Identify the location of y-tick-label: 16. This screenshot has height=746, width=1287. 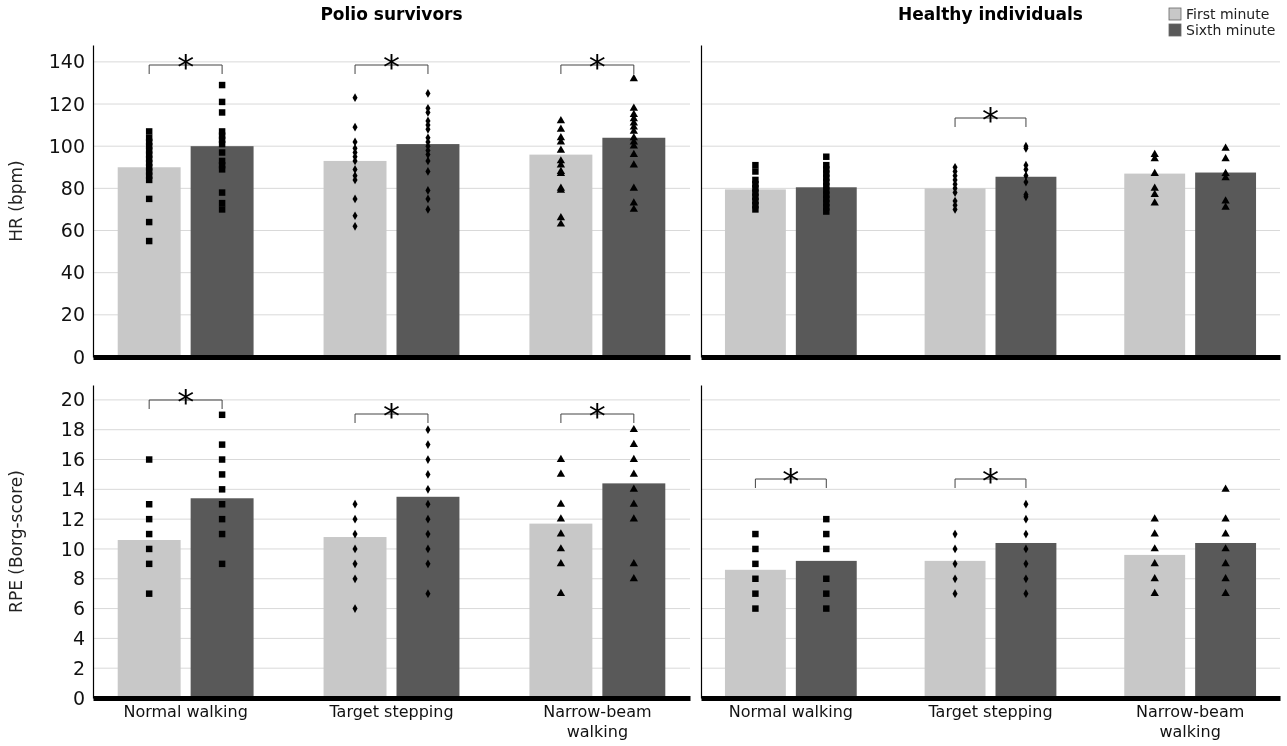
(72, 459).